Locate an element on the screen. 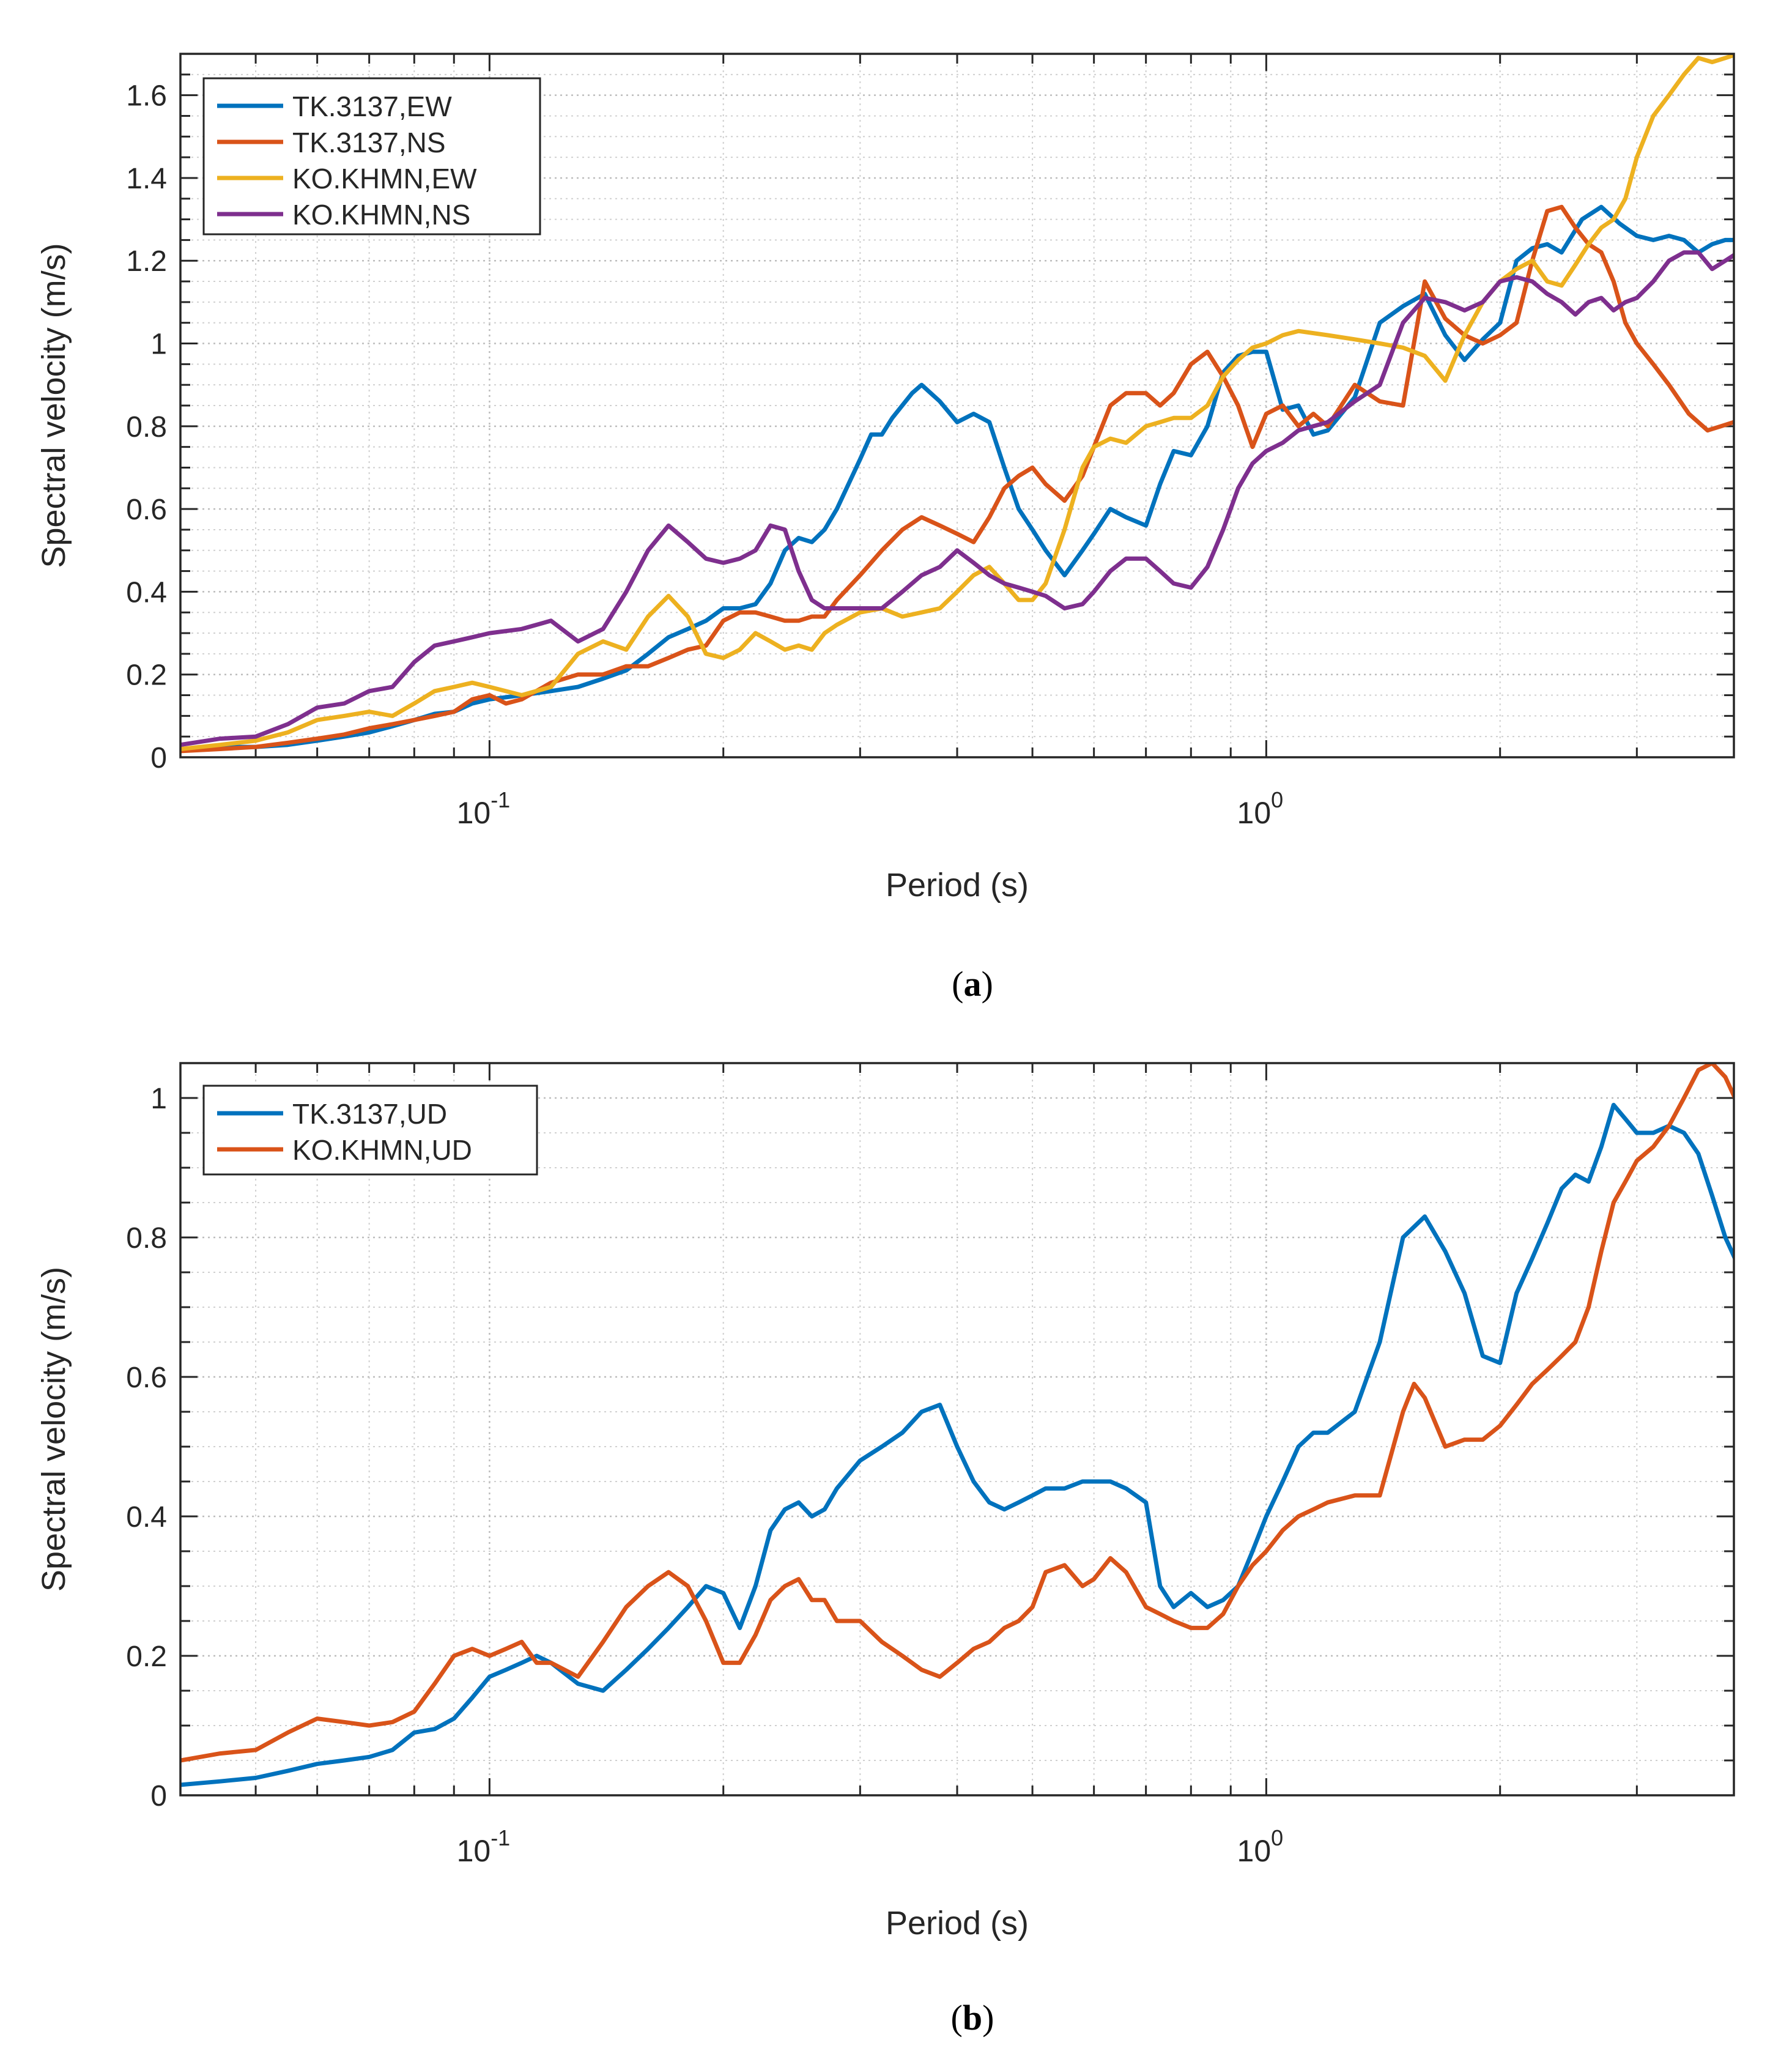  legend-label: TK.3137,EW is located at coordinates (372, 106).